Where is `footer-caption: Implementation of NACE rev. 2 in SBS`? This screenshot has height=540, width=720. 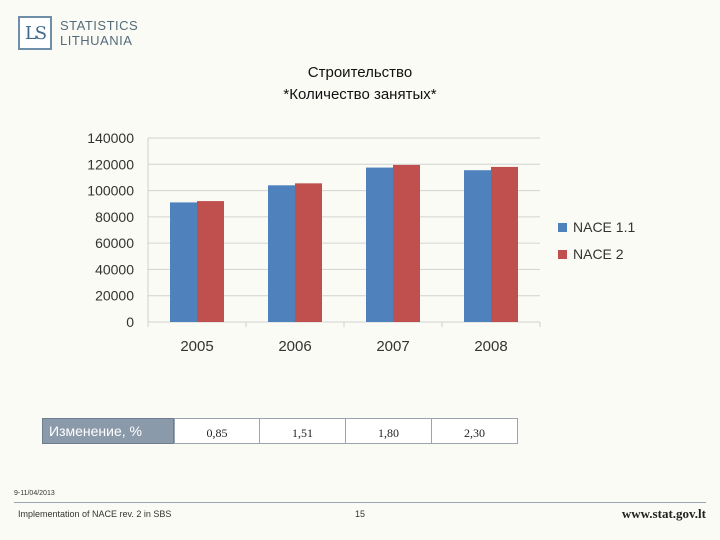
footer-caption: Implementation of NACE rev. 2 in SBS is located at coordinates (95, 514).